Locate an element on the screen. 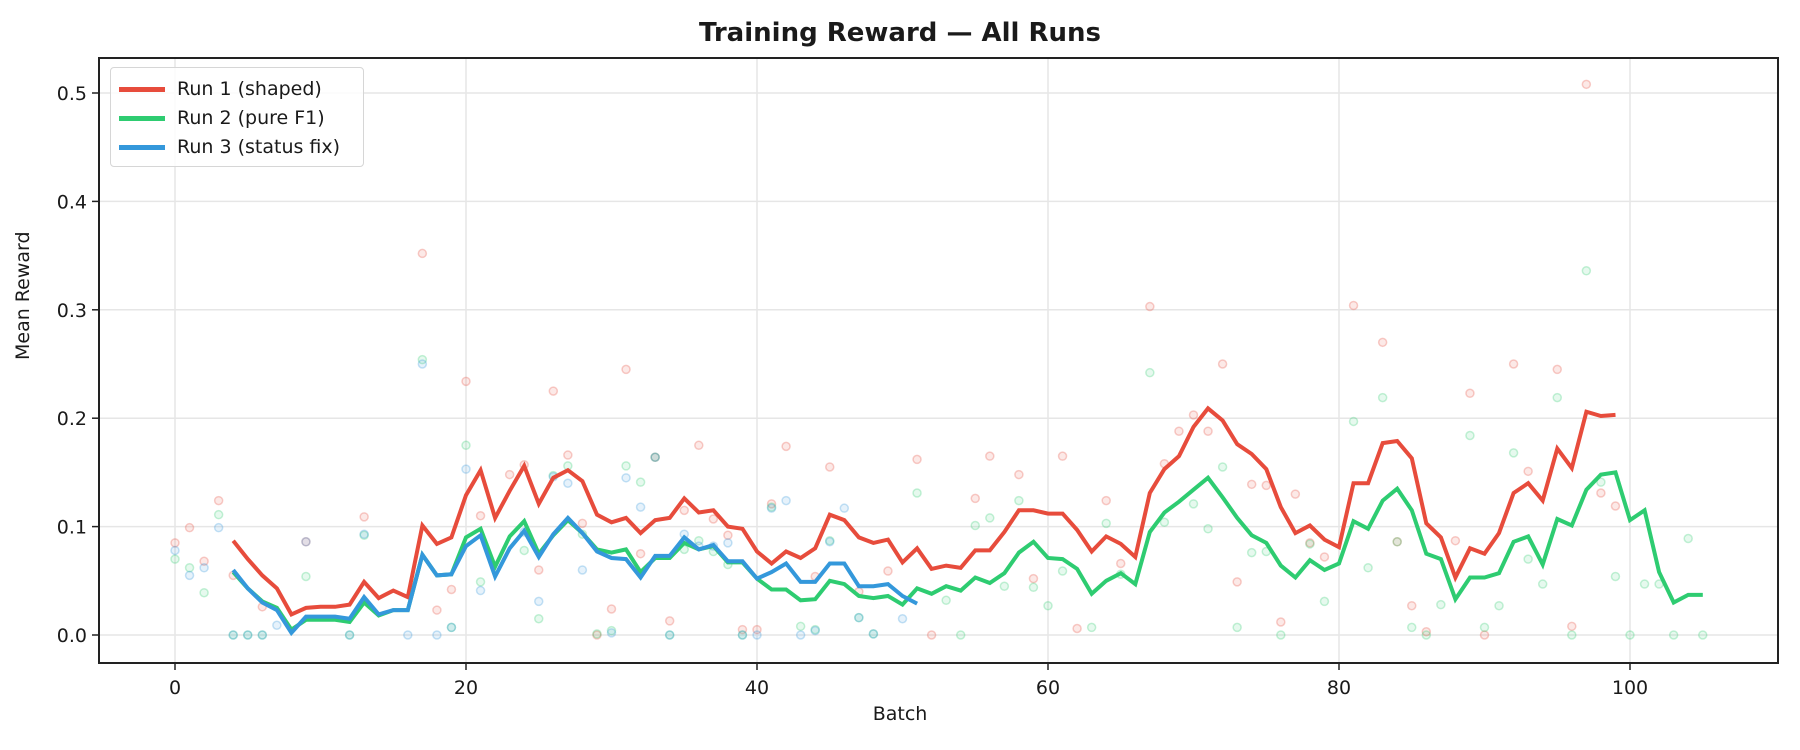 Image resolution: width=1800 pixels, height=750 pixels. legend-item-run1: Run 1 (shaped) is located at coordinates (220, 89).